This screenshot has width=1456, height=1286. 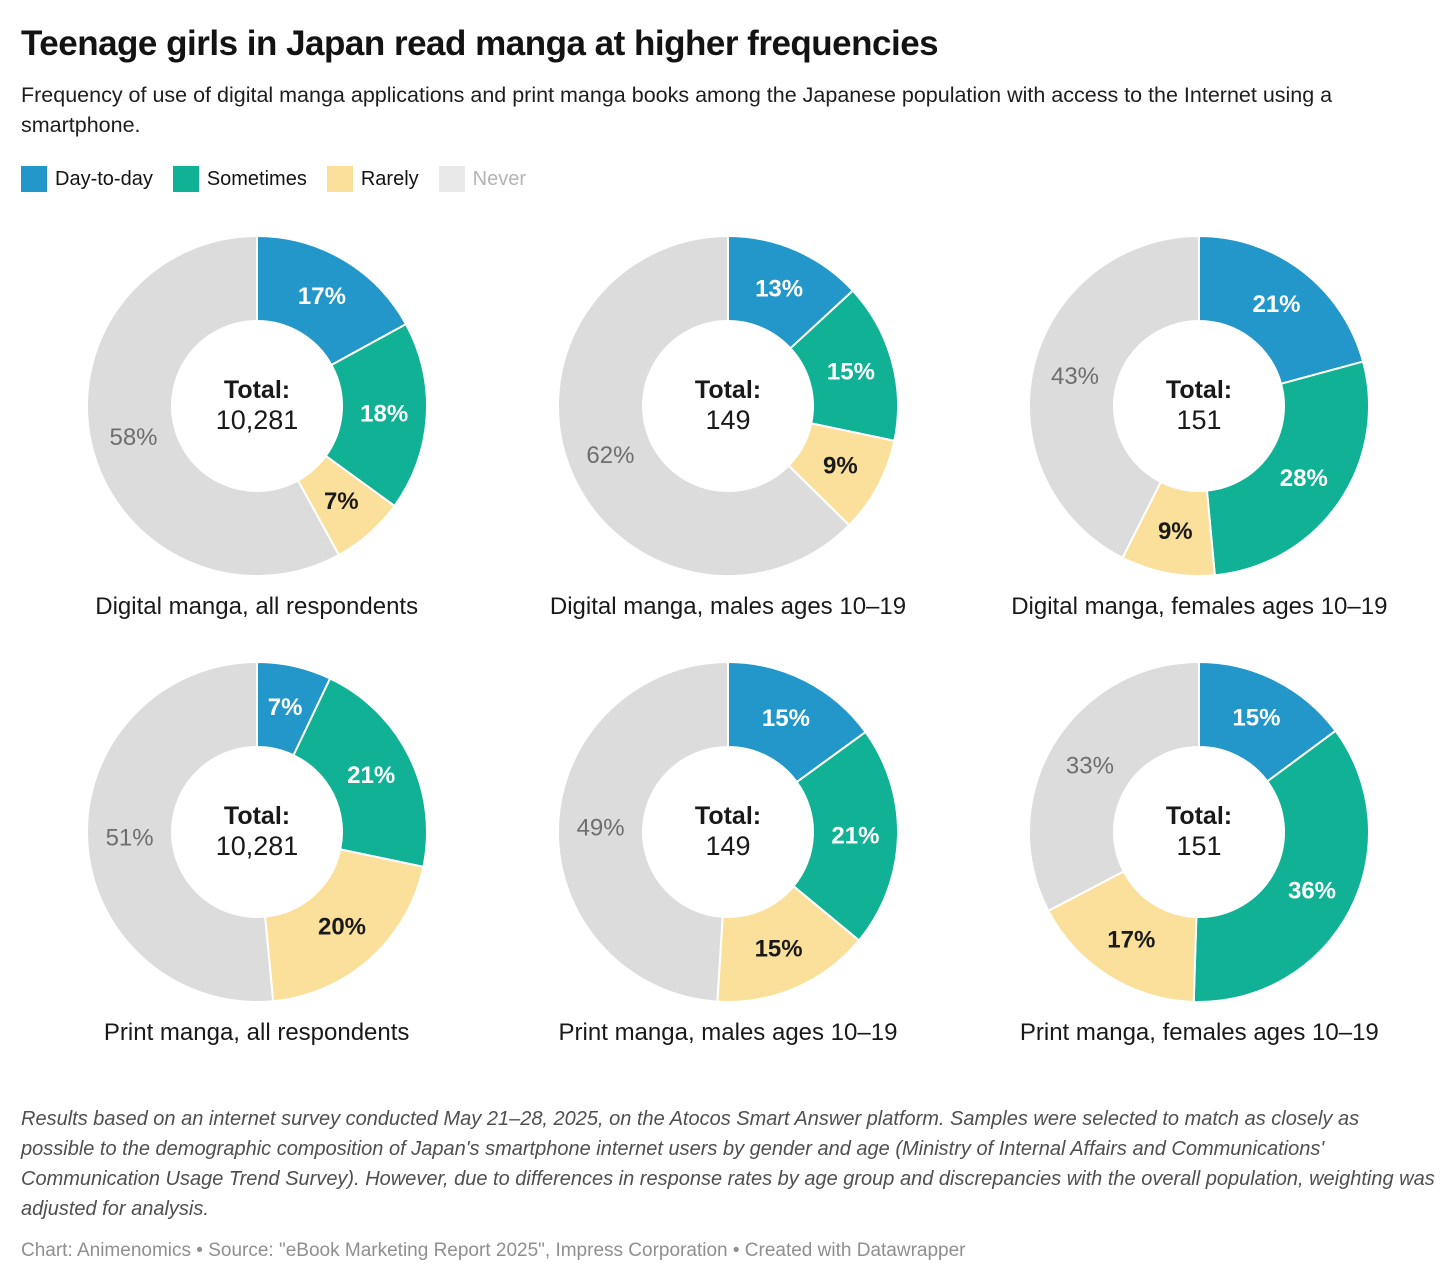 I want to click on slice-label-rarely: 15%, so click(x=779, y=949).